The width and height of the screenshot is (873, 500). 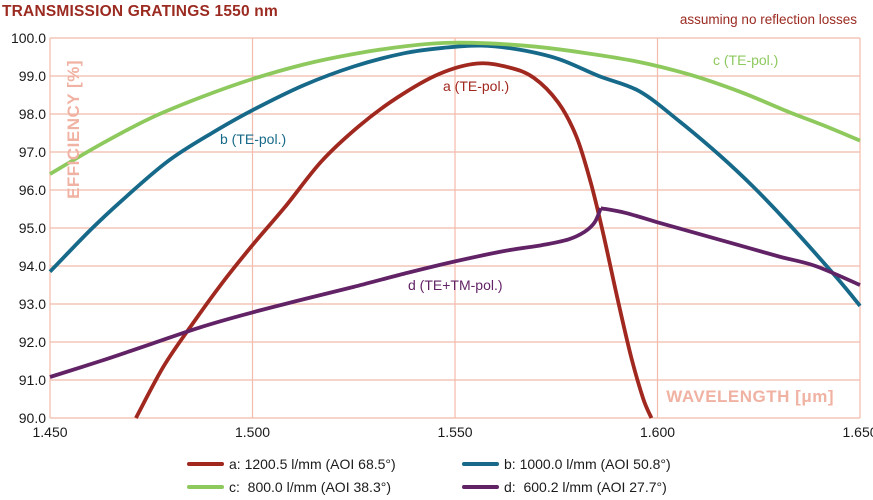 What do you see at coordinates (253, 139) in the screenshot?
I see `curve-label-b: b (TE-pol.)` at bounding box center [253, 139].